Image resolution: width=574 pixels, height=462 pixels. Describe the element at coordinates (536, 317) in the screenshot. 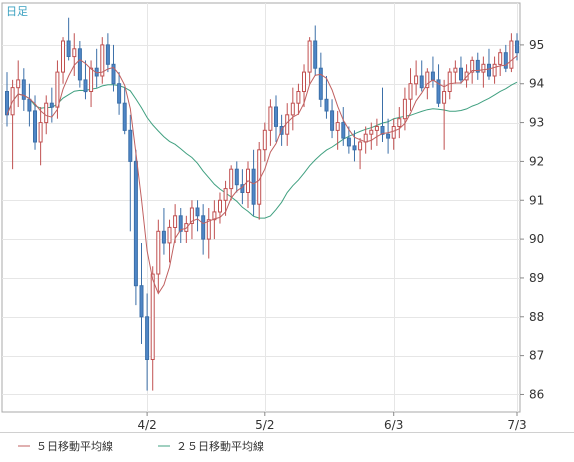

I see `y-tick-label: 88` at that location.